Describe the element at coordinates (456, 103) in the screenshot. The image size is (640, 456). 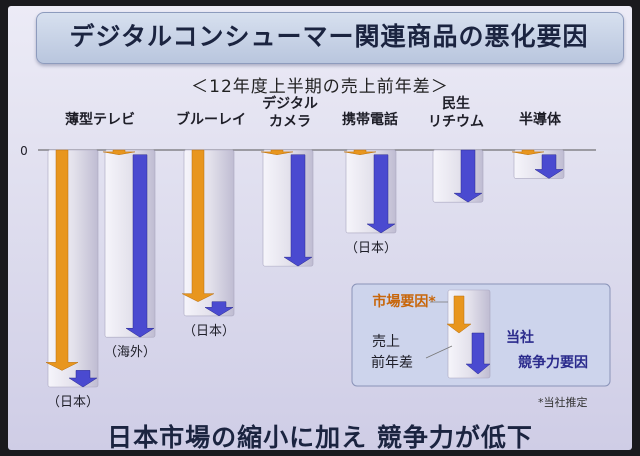
I see `group-label: 民生` at that location.